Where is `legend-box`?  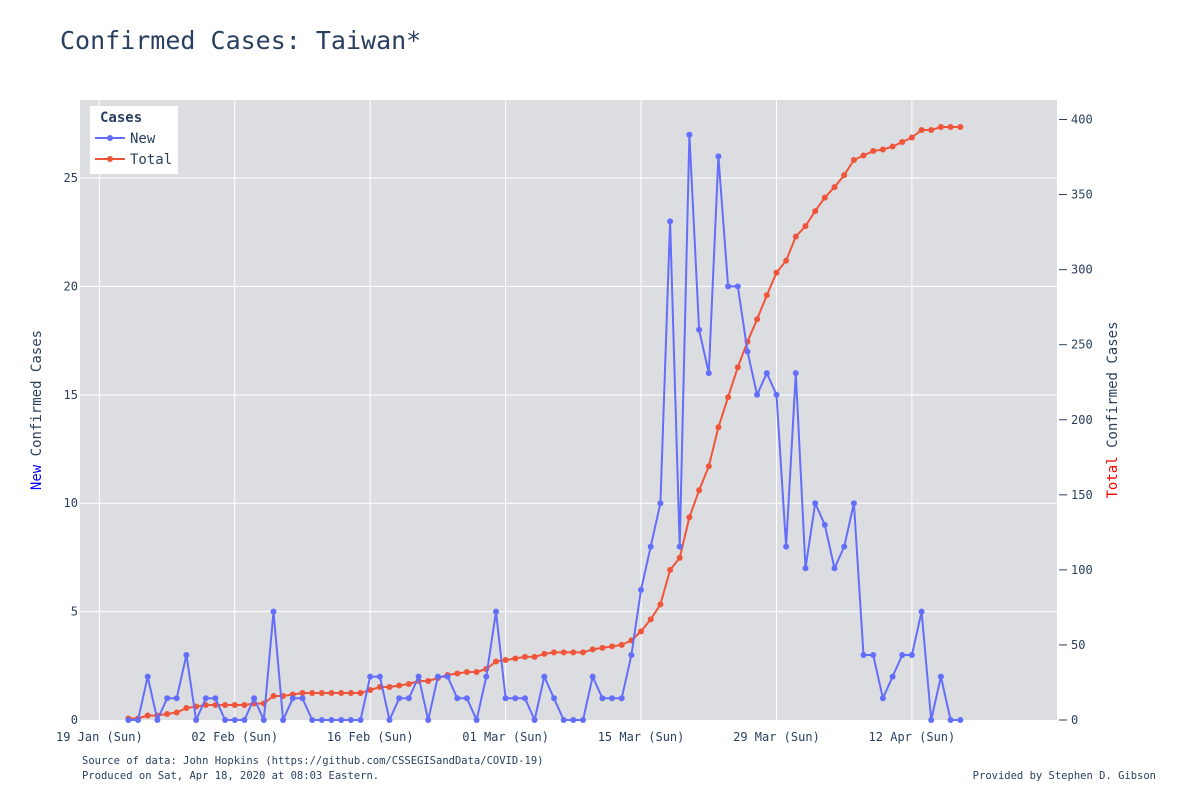
legend-box is located at coordinates (134, 140).